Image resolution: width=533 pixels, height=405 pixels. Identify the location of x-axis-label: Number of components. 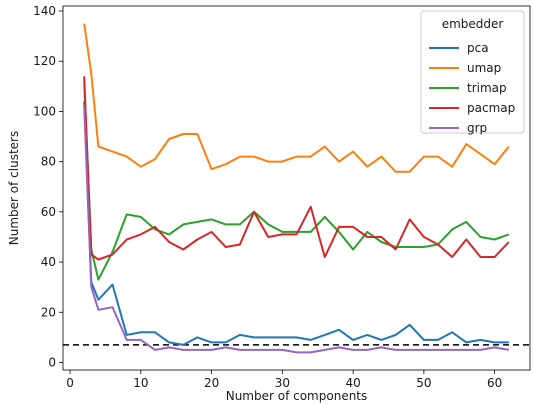
(297, 396).